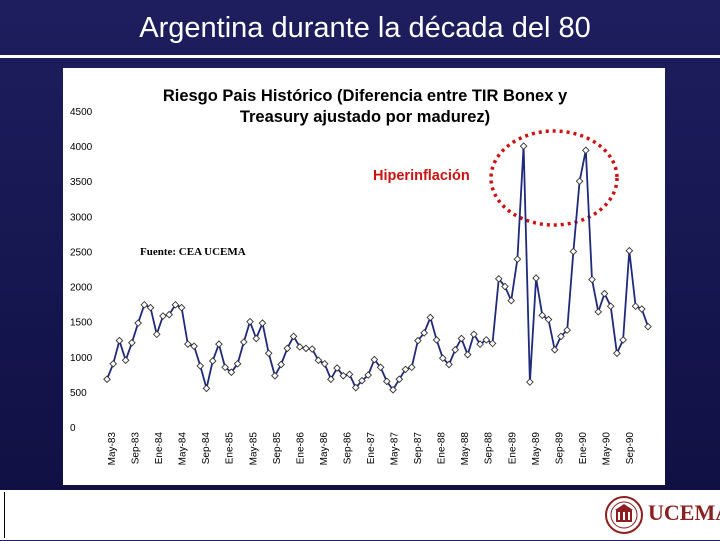 This screenshot has height=541, width=720. What do you see at coordinates (347, 448) in the screenshot?
I see `x-tick-label: Sep-86` at bounding box center [347, 448].